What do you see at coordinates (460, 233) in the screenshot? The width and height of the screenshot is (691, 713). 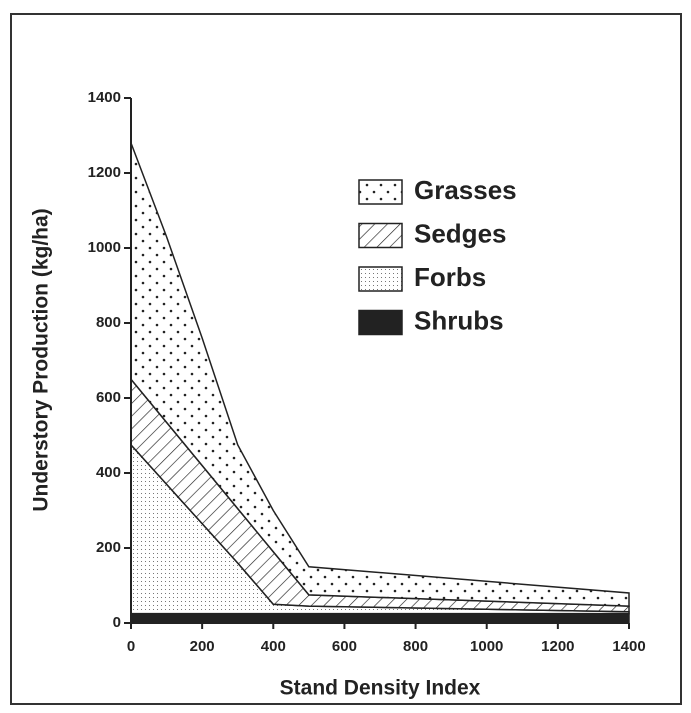 I see `legend-label: Sedges` at bounding box center [460, 233].